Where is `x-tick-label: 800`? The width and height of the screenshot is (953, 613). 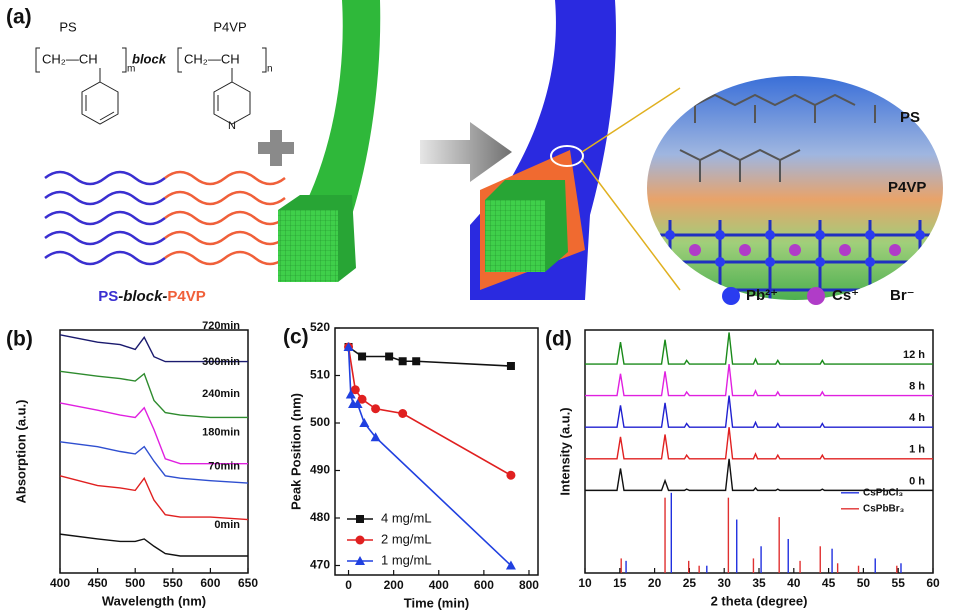
x-tick-label: 800 is located at coordinates (529, 585).